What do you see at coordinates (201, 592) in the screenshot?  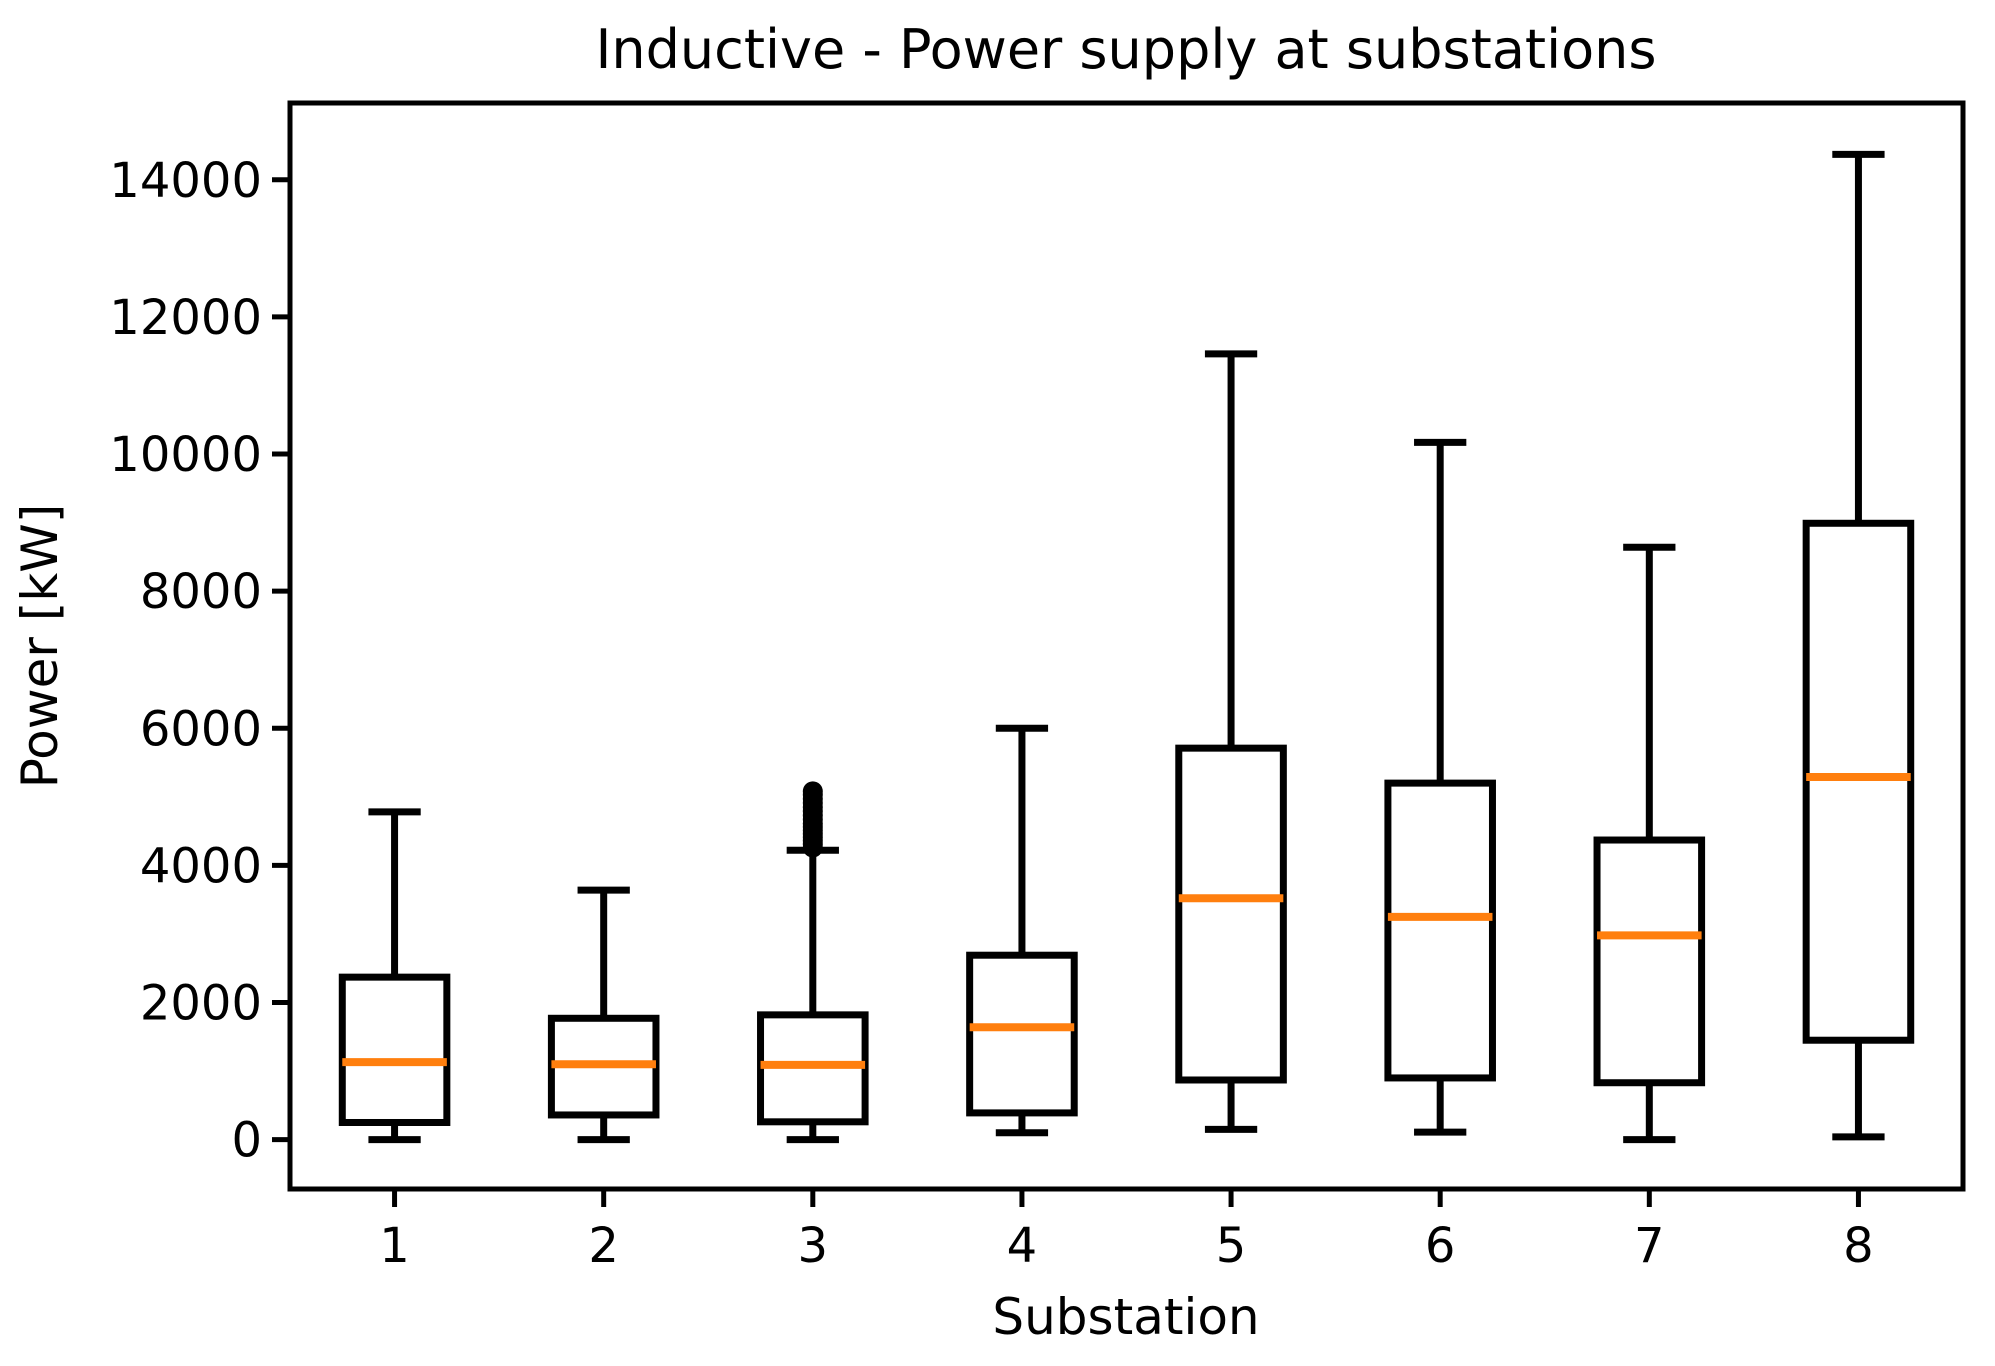 I see `y-tick-label: 8000` at bounding box center [201, 592].